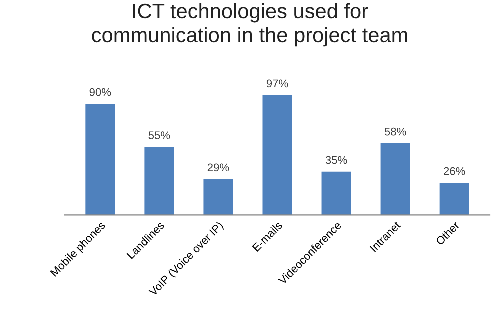 The width and height of the screenshot is (500, 331). I want to click on data-label: 58%, so click(395, 132).